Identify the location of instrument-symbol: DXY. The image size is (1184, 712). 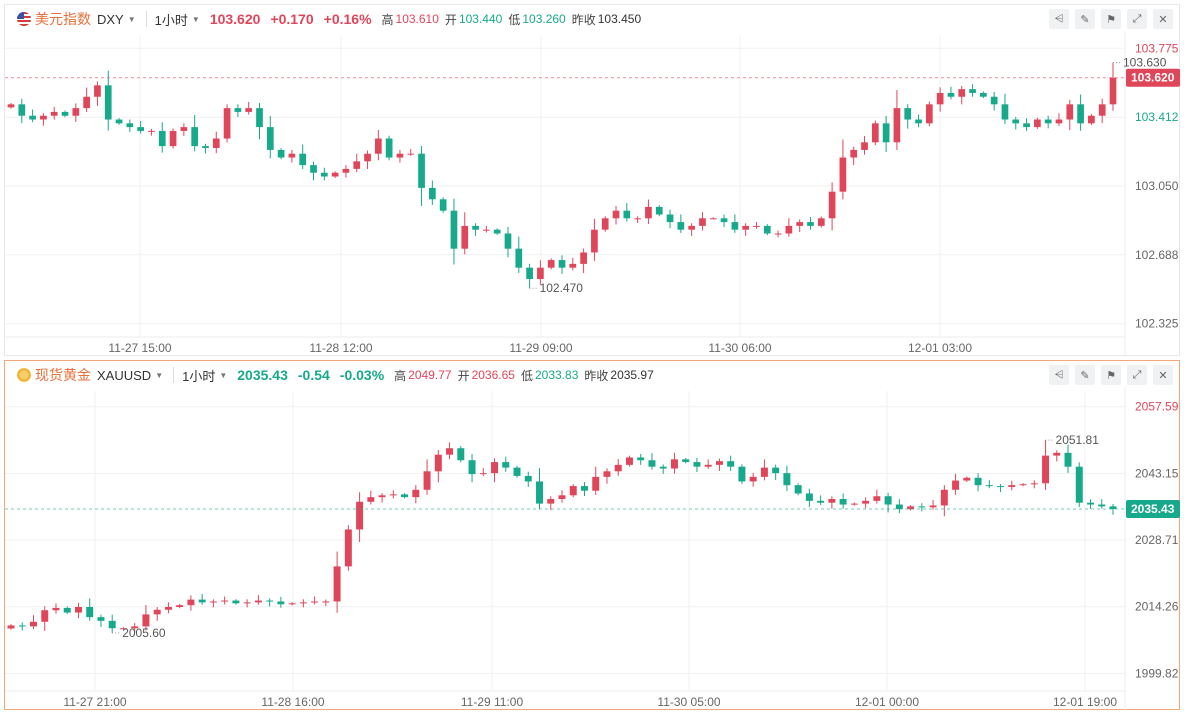
(110, 19).